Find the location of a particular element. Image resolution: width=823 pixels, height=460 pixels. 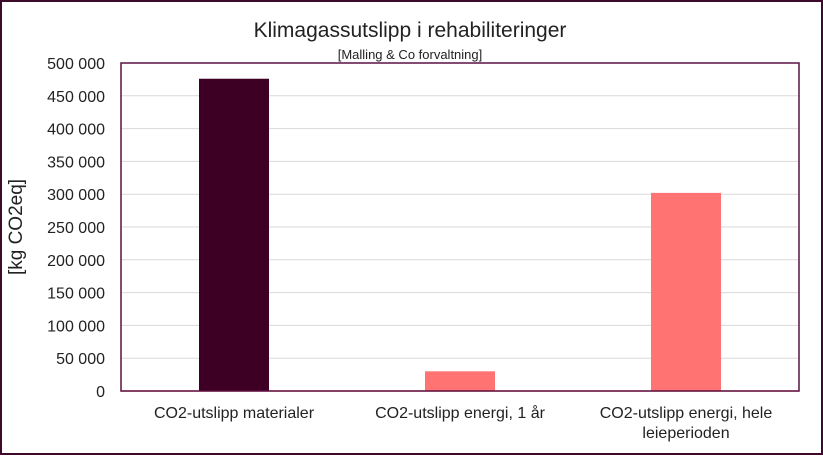

y-tick-label: 200 000 is located at coordinates (76, 261).